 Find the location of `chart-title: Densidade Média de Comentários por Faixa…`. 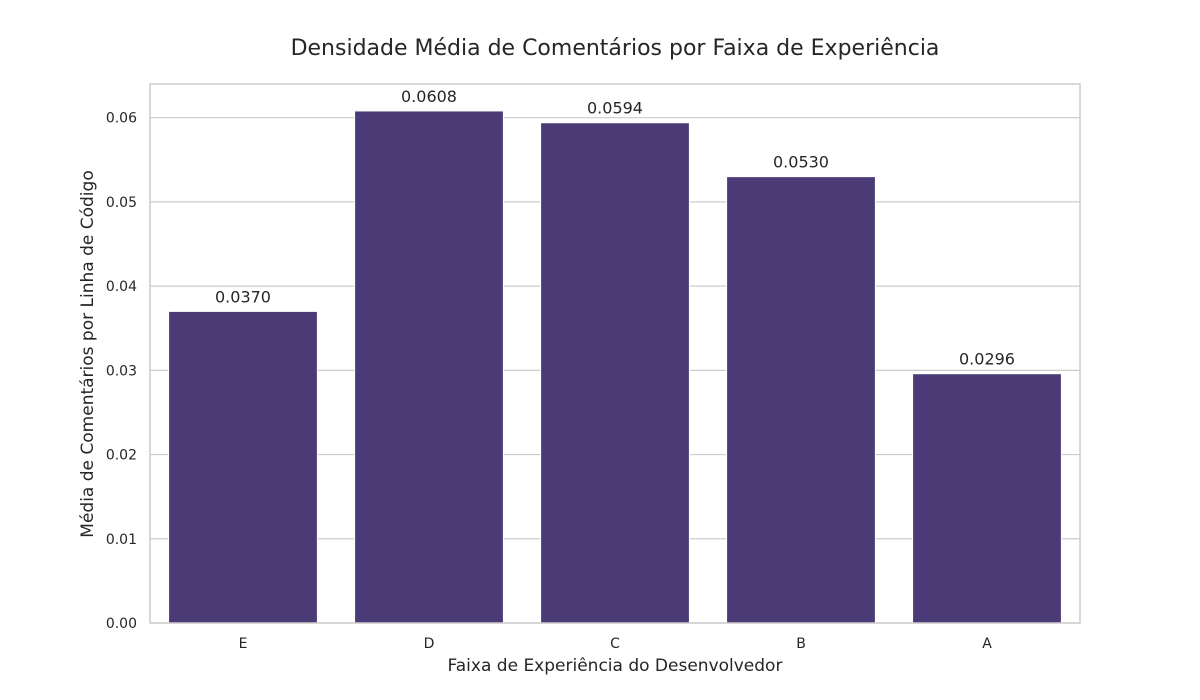

chart-title: Densidade Média de Comentários por Faixa… is located at coordinates (615, 48).